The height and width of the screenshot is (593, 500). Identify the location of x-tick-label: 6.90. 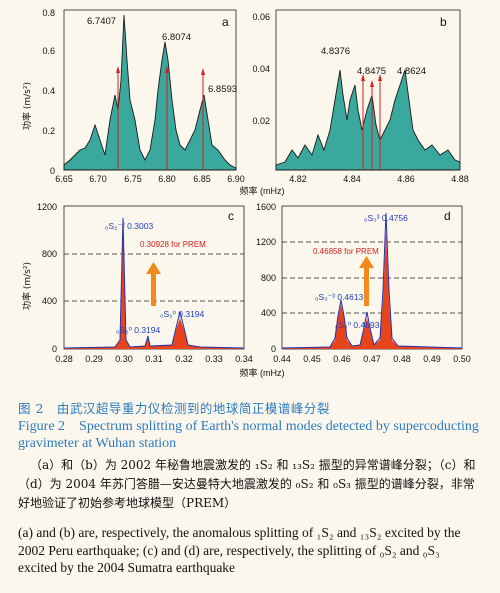
(236, 179).